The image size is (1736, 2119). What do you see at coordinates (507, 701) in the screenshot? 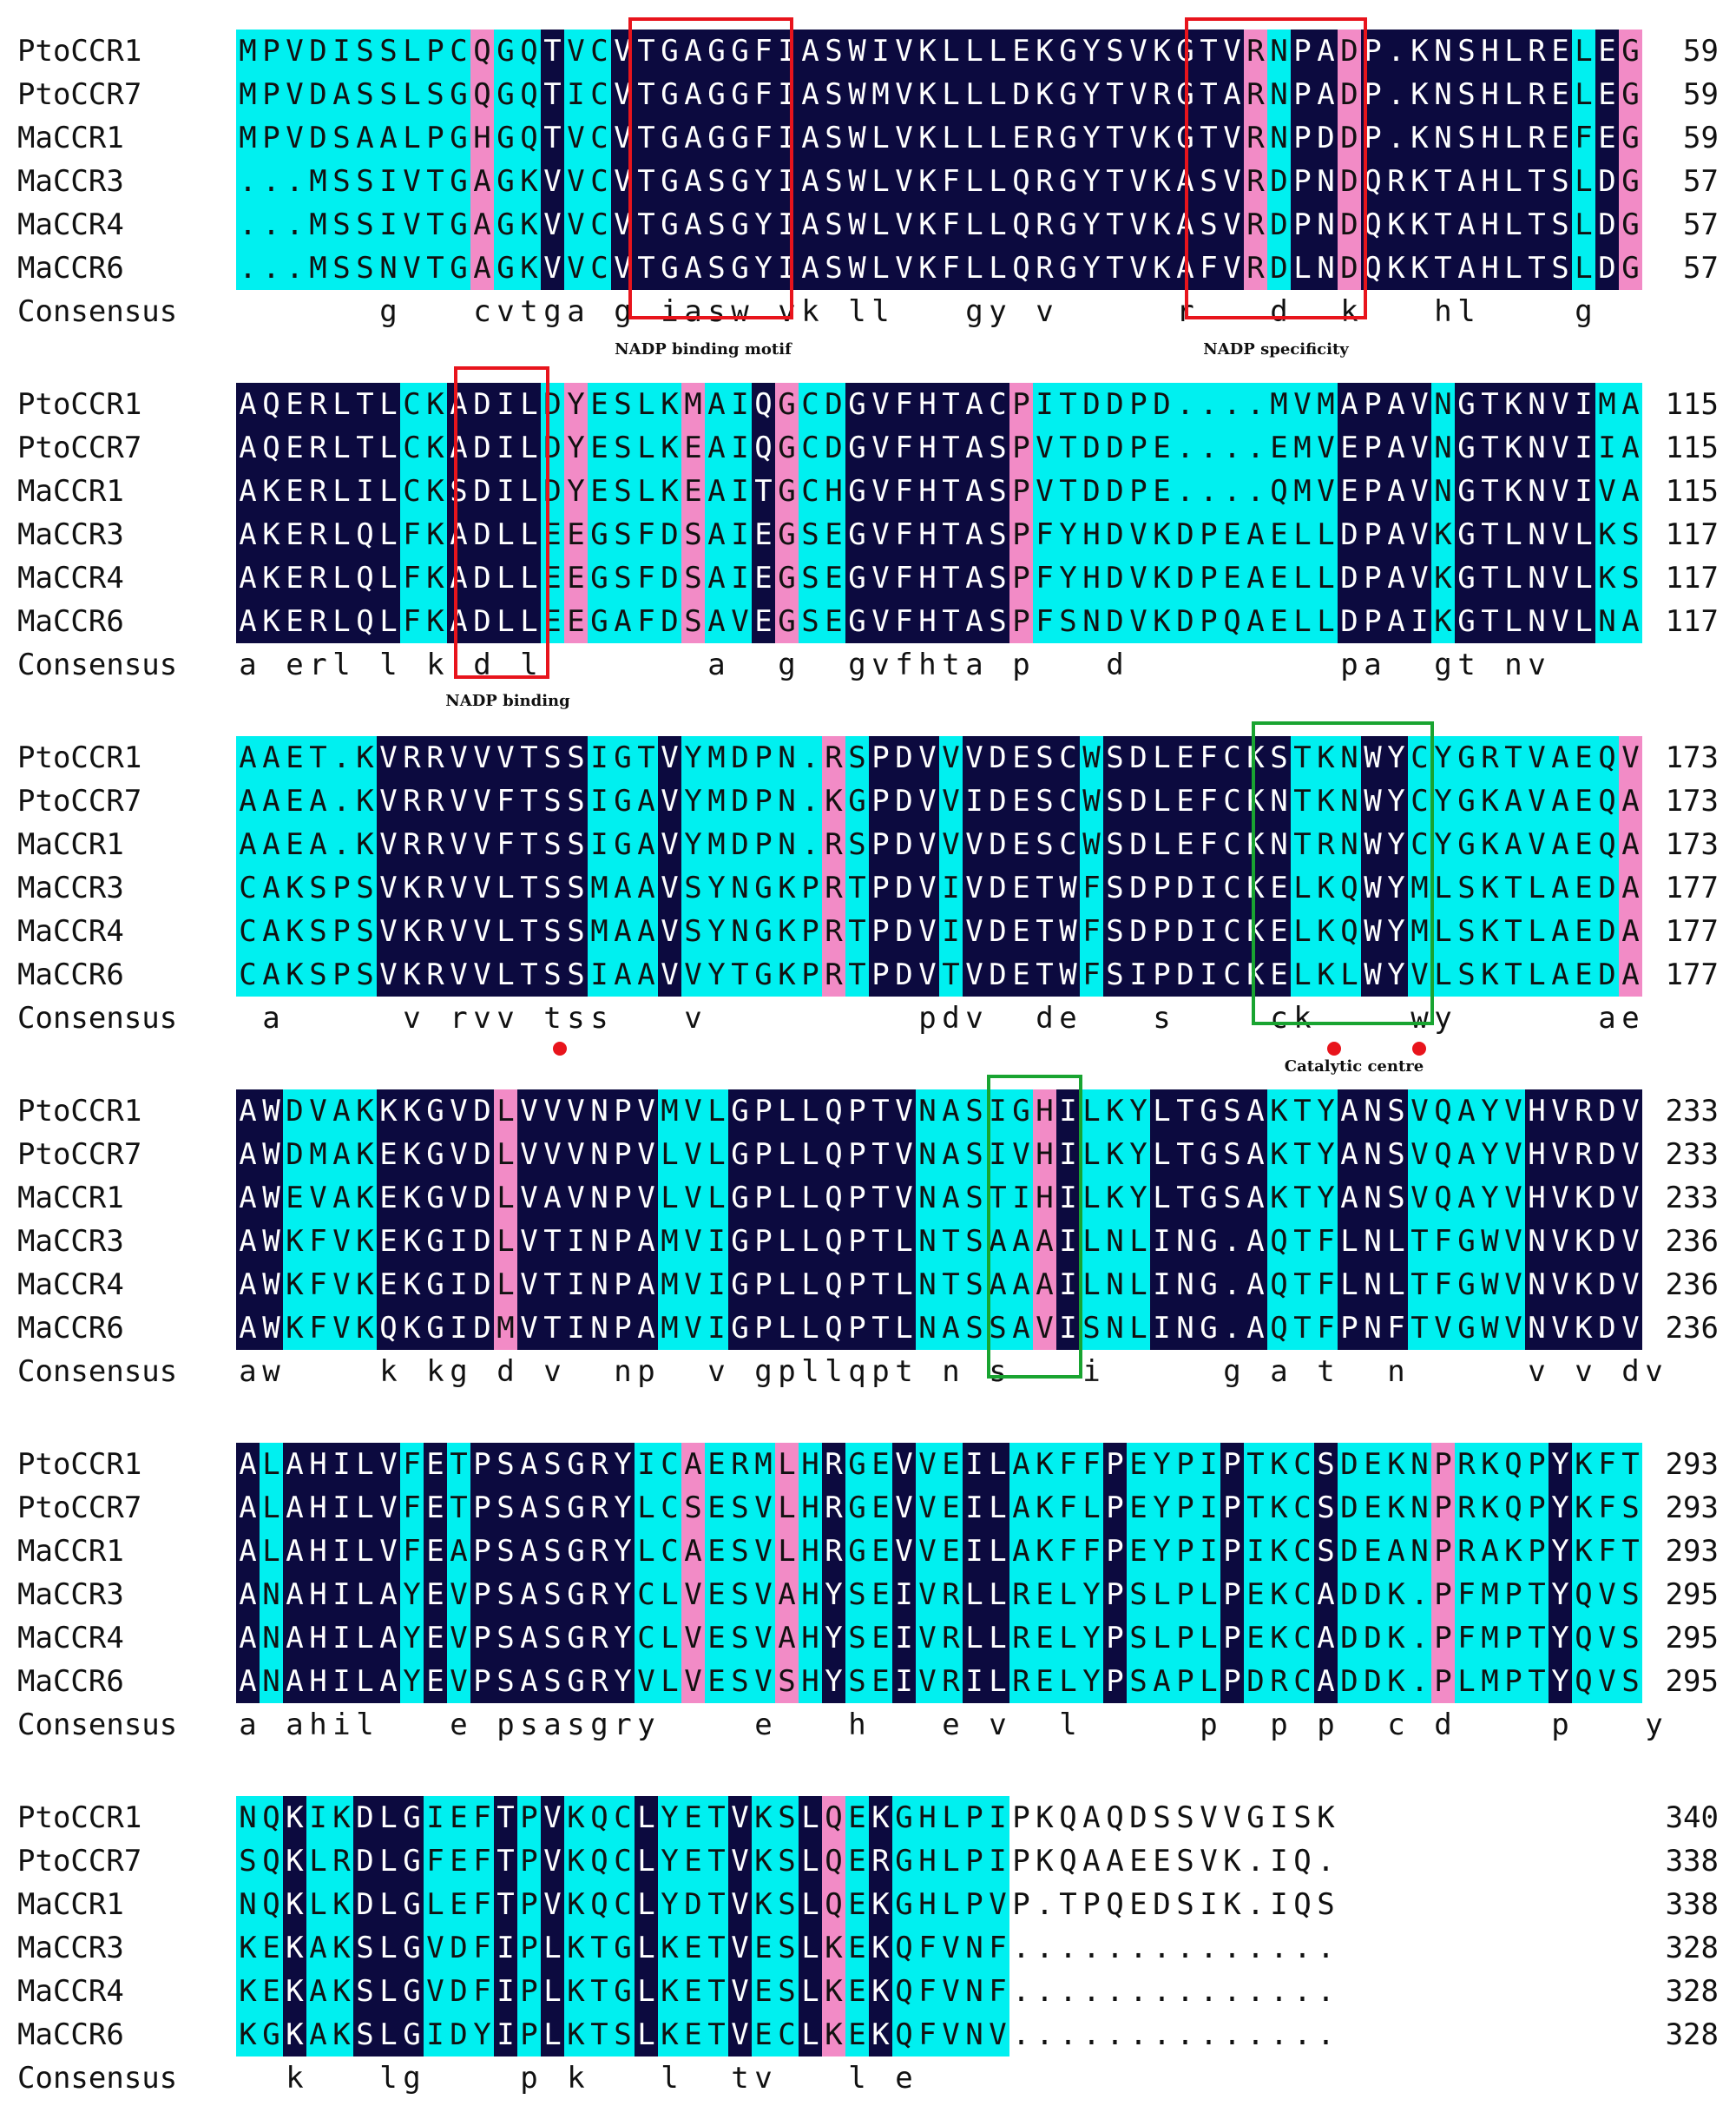
I see `nadp-binding-label: NADP binding` at bounding box center [507, 701].